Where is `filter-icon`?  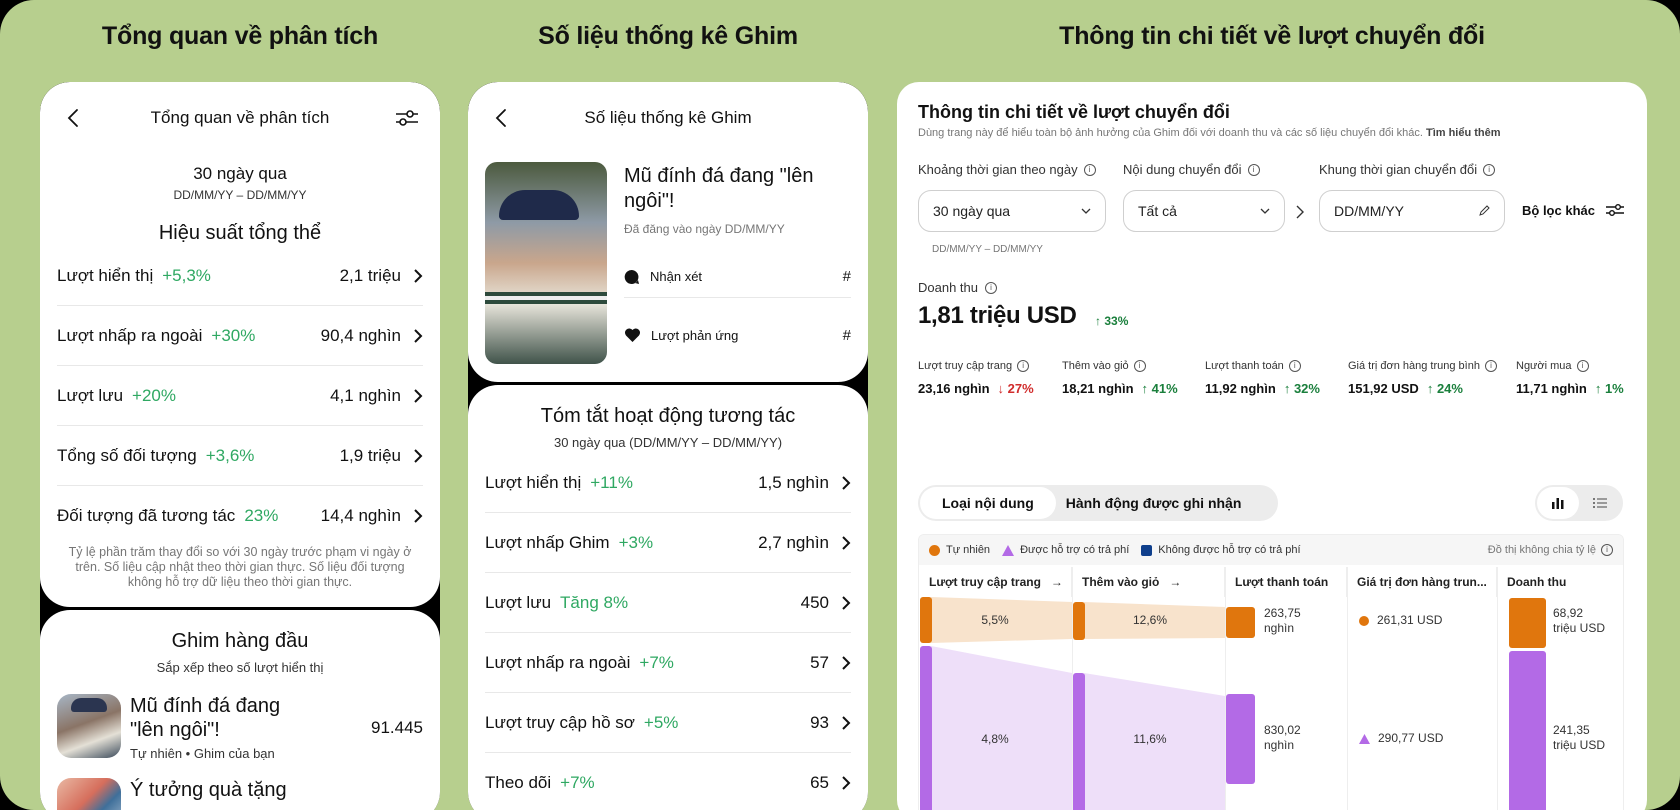 filter-icon is located at coordinates (407, 118).